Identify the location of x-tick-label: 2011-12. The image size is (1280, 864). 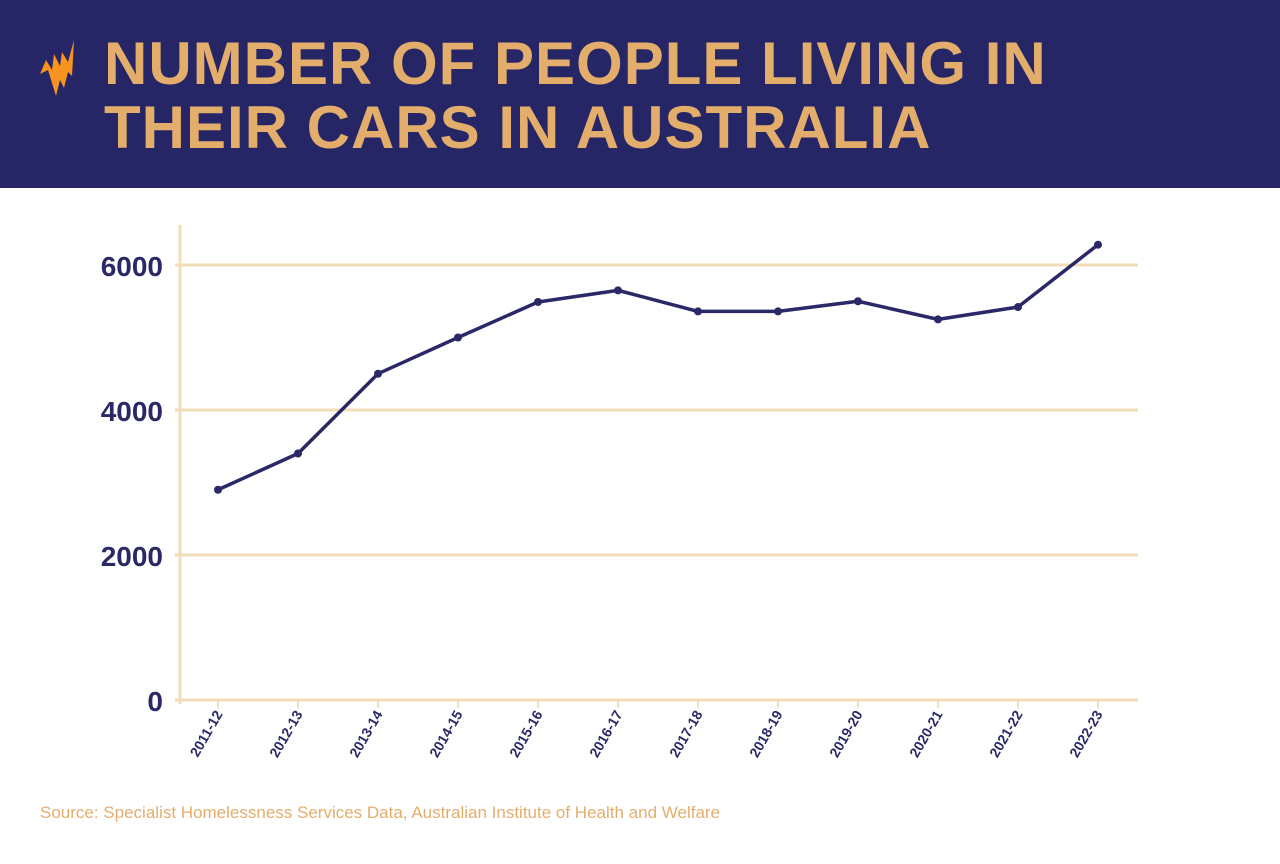
(205, 733).